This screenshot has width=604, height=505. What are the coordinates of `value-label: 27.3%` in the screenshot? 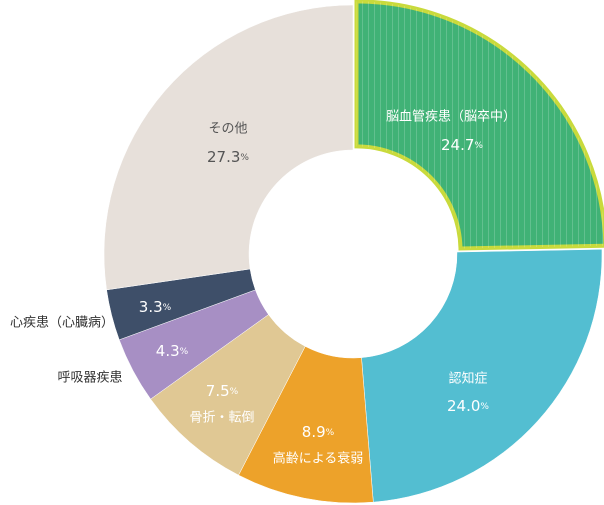 It's located at (228, 157).